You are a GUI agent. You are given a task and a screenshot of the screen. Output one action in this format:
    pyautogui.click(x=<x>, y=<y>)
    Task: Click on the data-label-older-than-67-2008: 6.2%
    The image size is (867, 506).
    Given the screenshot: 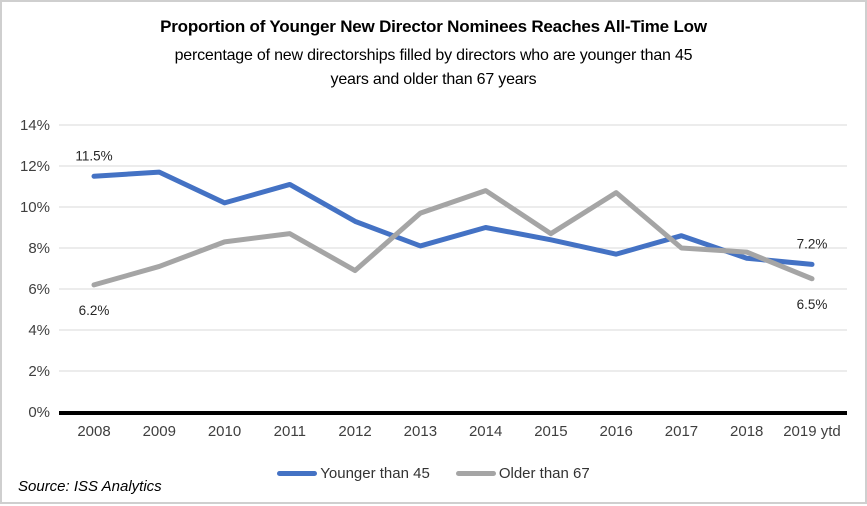 What is the action you would take?
    pyautogui.click(x=94, y=310)
    